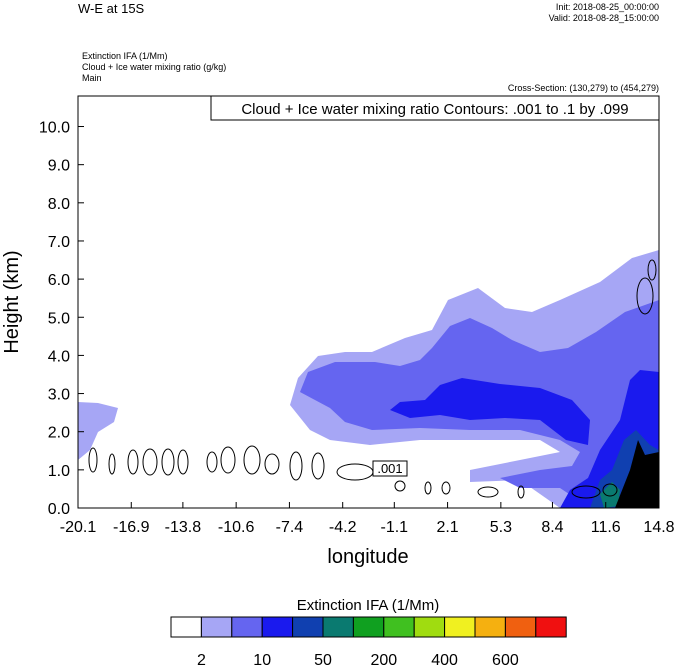  I want to click on x-tick-label: -16.9, so click(131, 527).